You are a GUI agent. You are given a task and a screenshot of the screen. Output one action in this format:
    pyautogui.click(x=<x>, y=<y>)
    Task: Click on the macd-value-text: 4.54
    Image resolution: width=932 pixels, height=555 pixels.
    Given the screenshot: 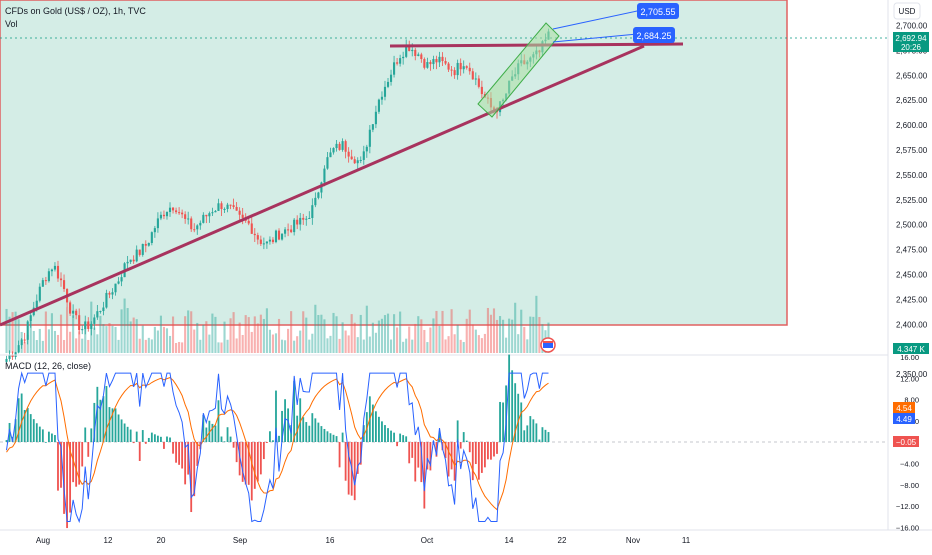 What is the action you would take?
    pyautogui.click(x=904, y=408)
    